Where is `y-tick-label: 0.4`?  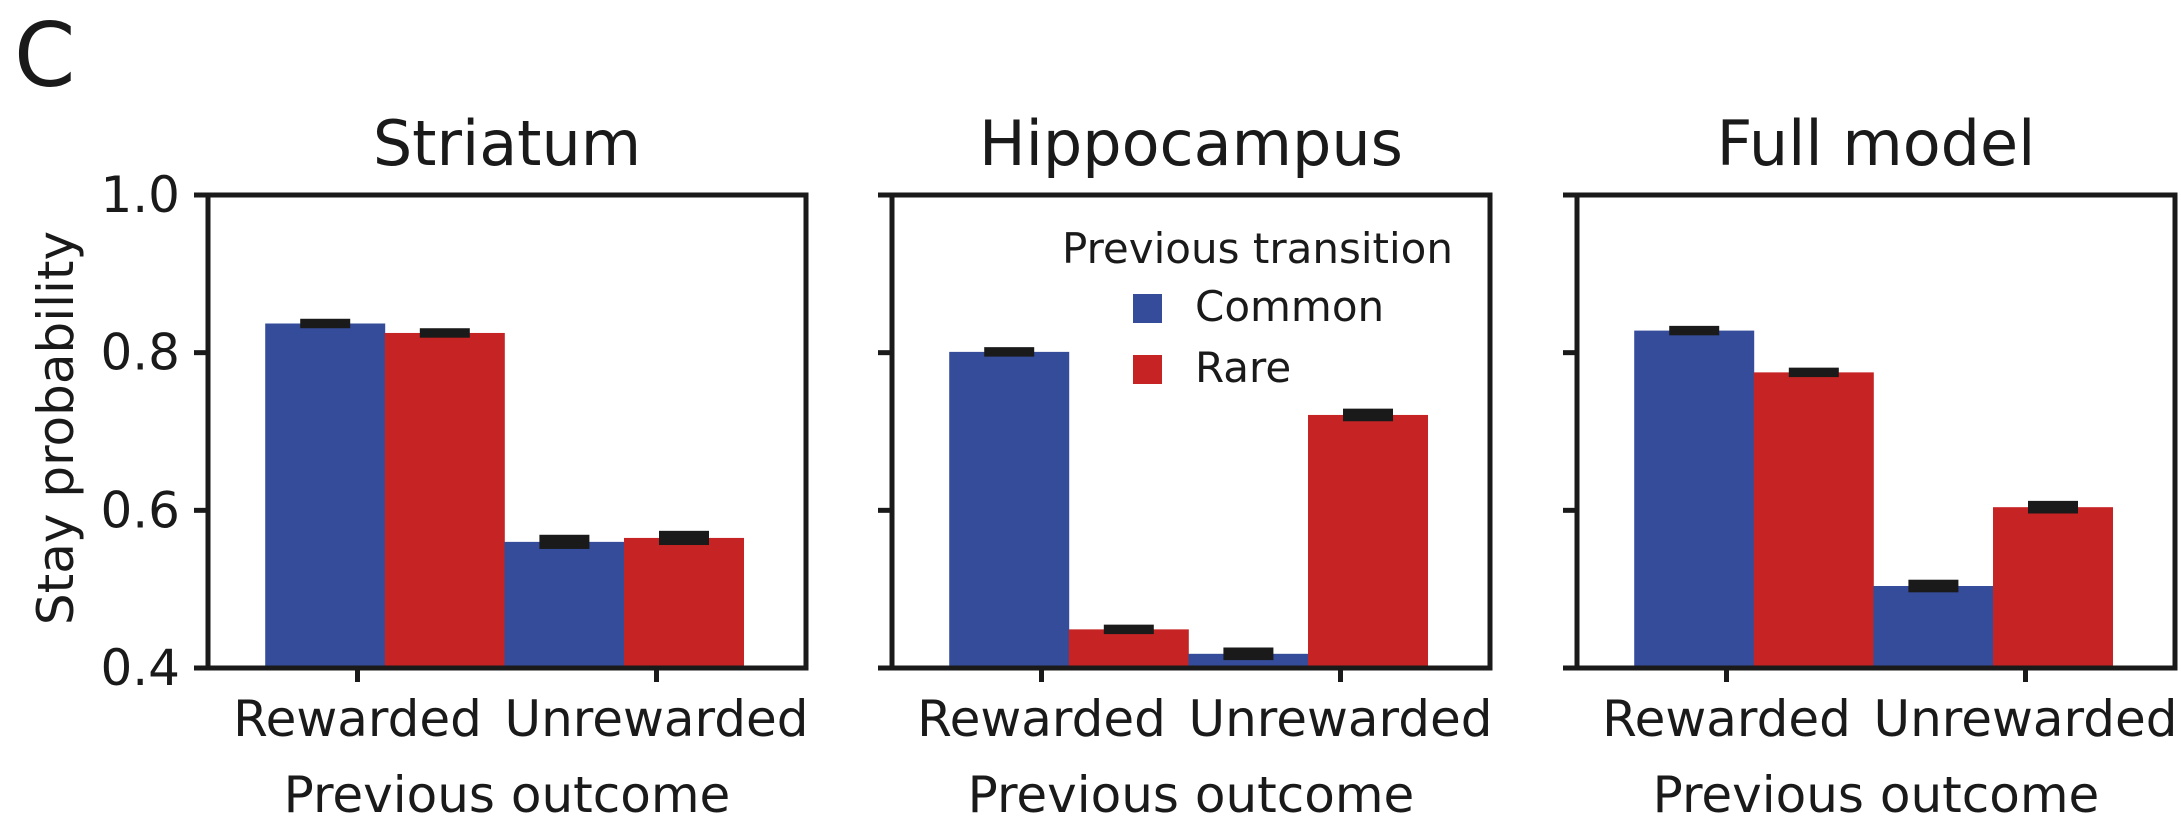
y-tick-label: 0.4 is located at coordinates (140, 668).